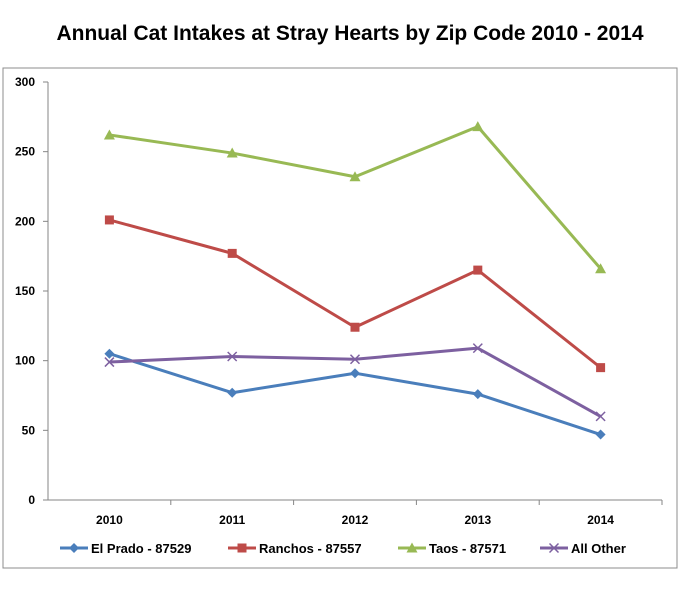 The width and height of the screenshot is (687, 598). I want to click on legend-label: Taos - 87571, so click(467, 548).